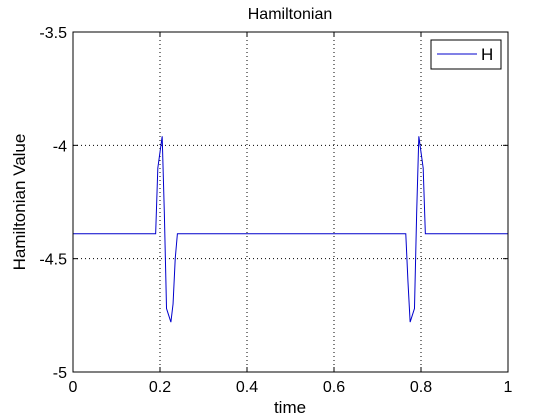  What do you see at coordinates (247, 387) in the screenshot?
I see `x-tick-label: 0.4` at bounding box center [247, 387].